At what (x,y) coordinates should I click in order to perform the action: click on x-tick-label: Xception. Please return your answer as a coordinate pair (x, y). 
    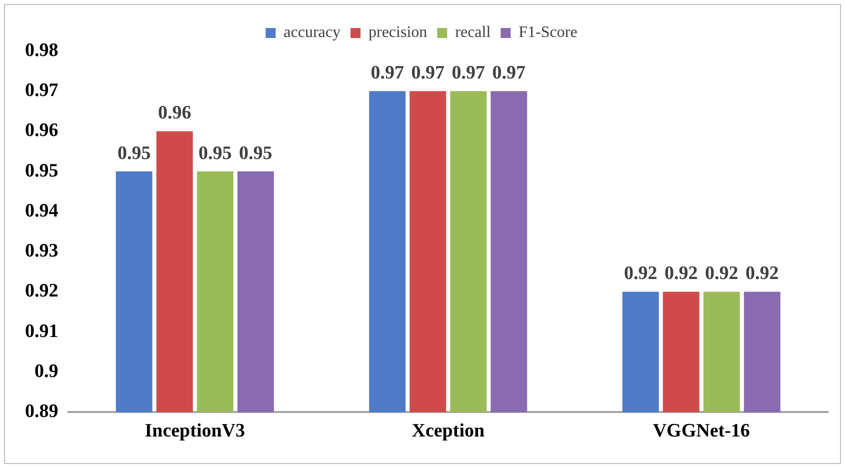
    Looking at the image, I should click on (448, 431).